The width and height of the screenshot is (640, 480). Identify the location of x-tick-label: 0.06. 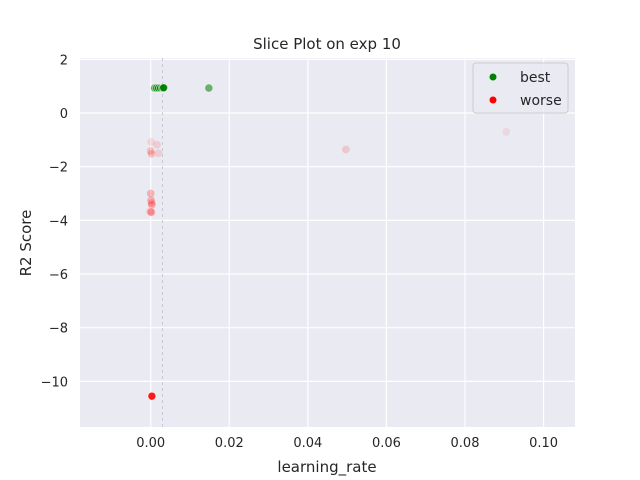
(386, 443).